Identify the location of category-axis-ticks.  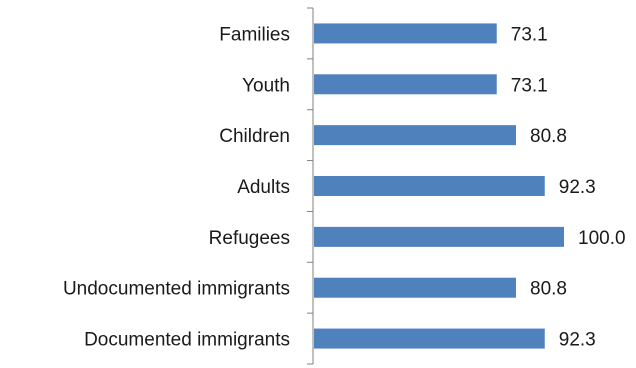
(310, 186).